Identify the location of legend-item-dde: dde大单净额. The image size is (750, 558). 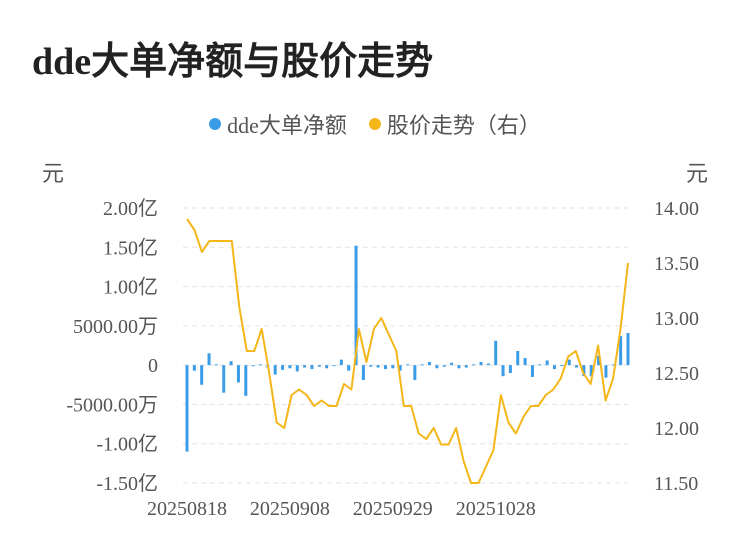
(278, 124).